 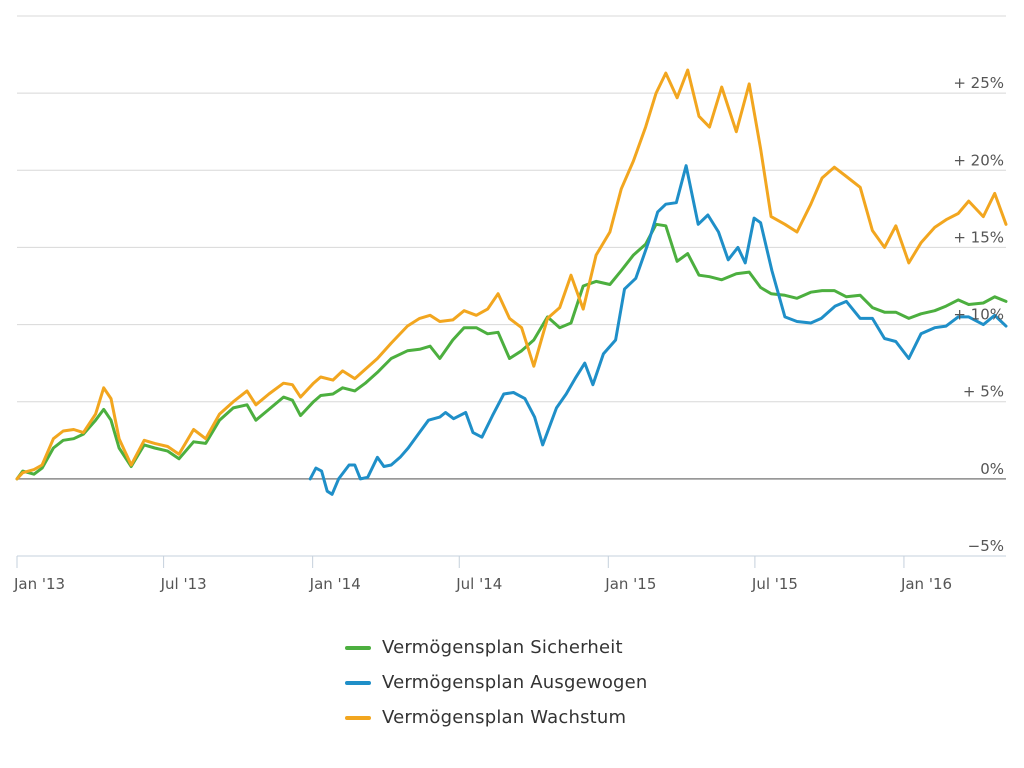 What do you see at coordinates (926, 584) in the screenshot?
I see `x-tick-label: Jan '16` at bounding box center [926, 584].